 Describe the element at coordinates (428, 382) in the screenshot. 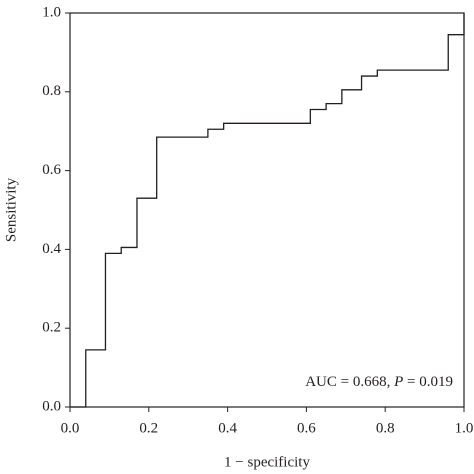

I see `annotation-part: = 0.019` at that location.